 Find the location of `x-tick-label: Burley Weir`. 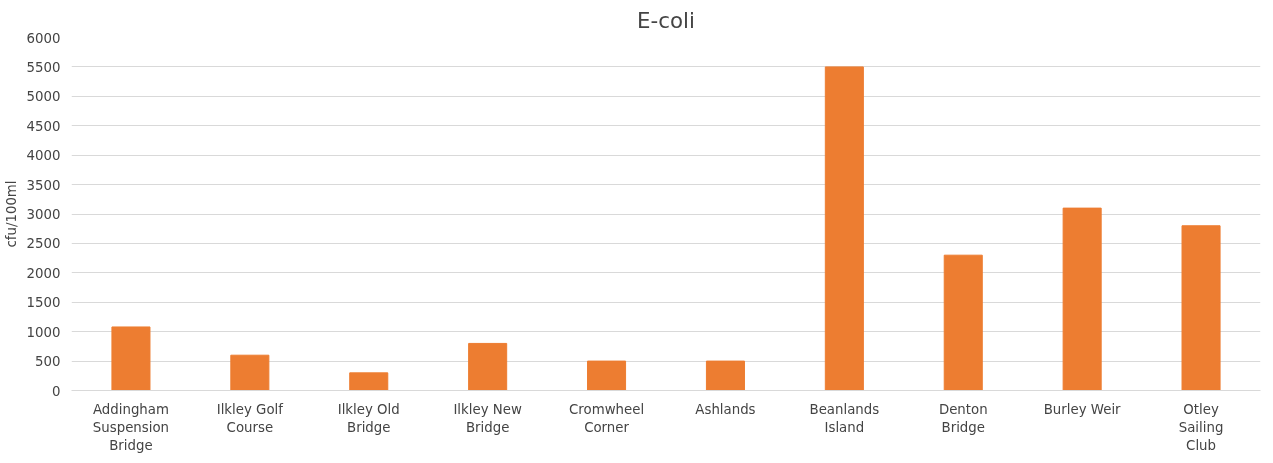

x-tick-label: Burley Weir is located at coordinates (1082, 409).